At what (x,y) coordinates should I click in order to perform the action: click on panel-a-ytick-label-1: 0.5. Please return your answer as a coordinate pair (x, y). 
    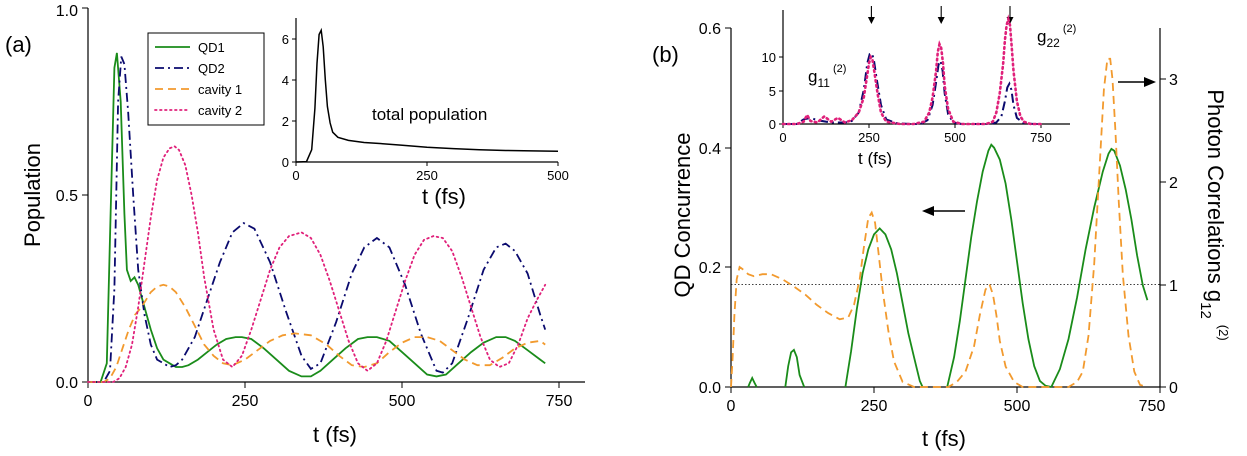
    Looking at the image, I should click on (67, 196).